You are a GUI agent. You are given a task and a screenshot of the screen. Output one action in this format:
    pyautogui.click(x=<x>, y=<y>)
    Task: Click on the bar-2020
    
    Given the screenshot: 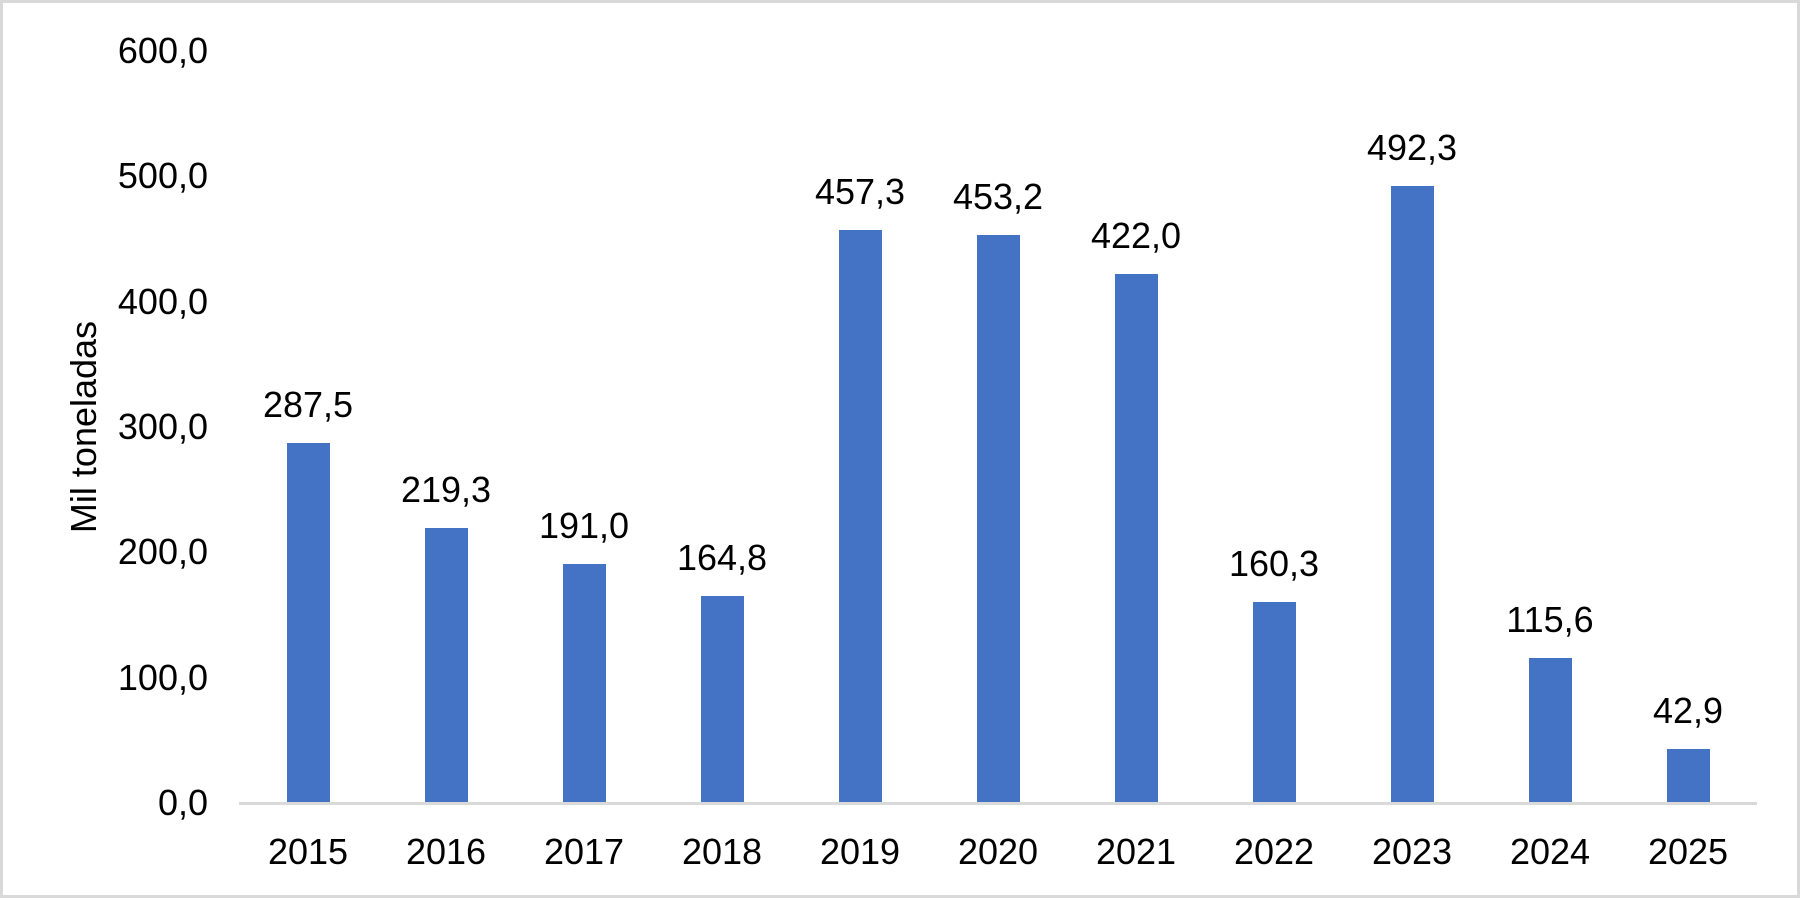 What is the action you would take?
    pyautogui.click(x=998, y=518)
    